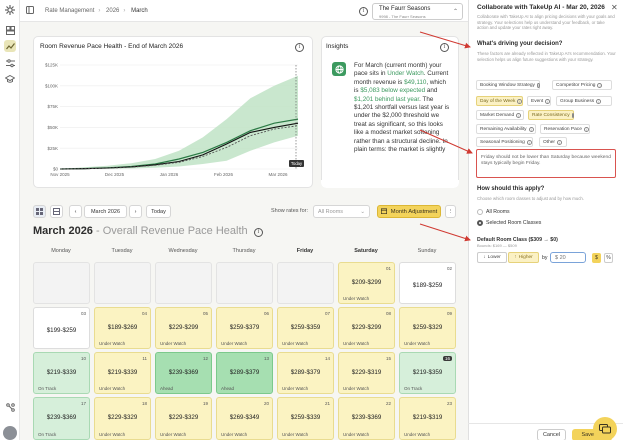 The height and width of the screenshot is (440, 623). I want to click on reason-chip: Remaining Availability i, so click(506, 129).